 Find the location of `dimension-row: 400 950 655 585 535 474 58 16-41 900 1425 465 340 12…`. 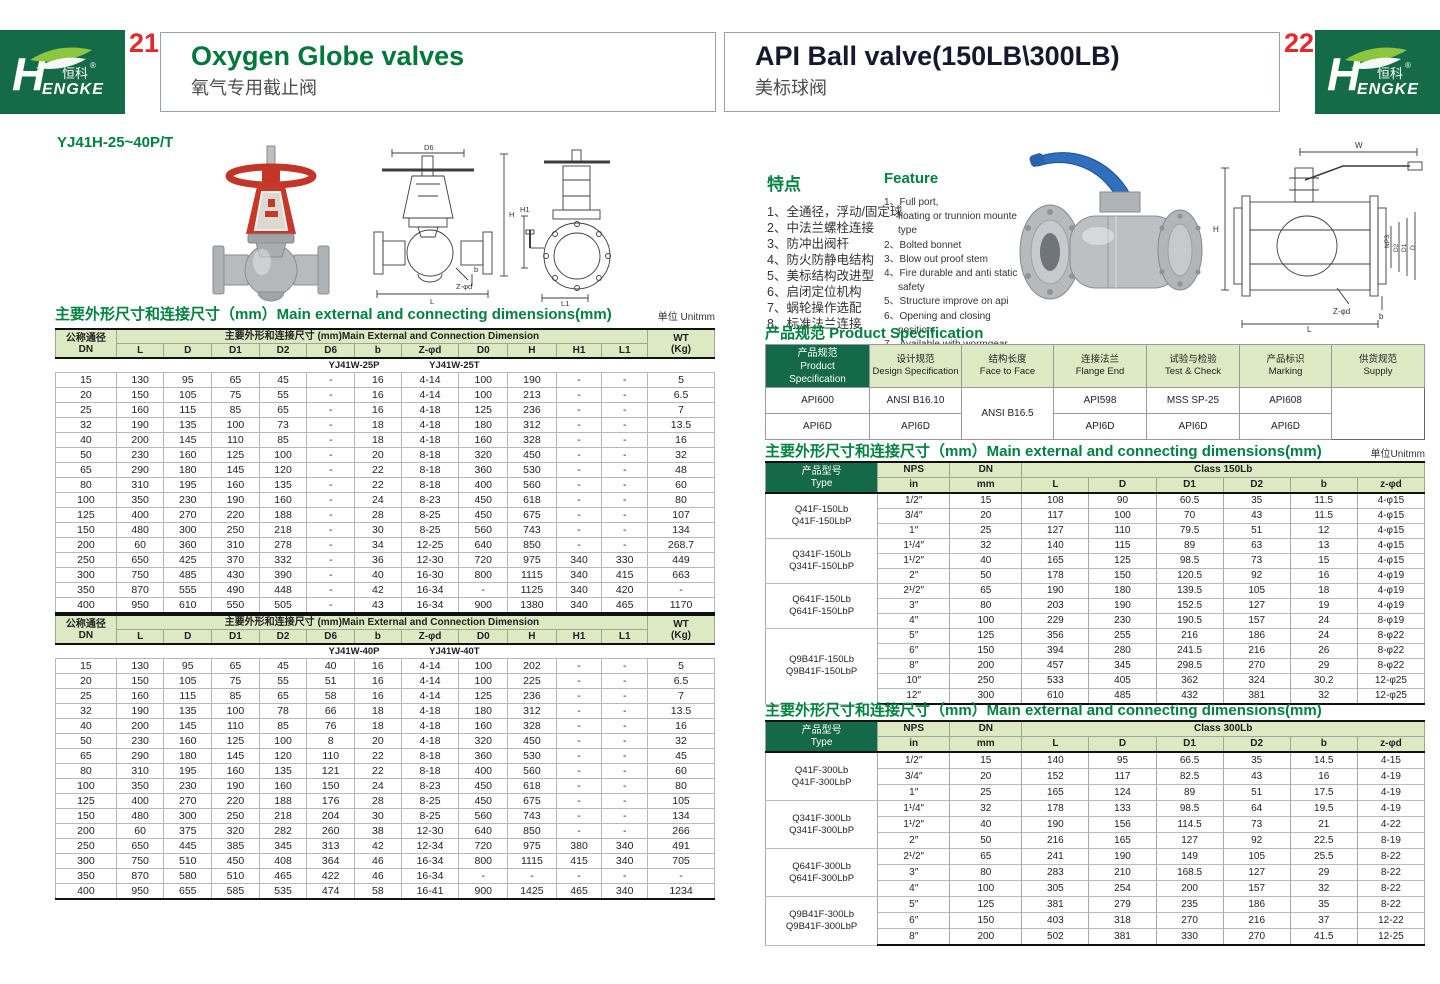

dimension-row: 400 950 655 585 535 474 58 16-41 900 1425 465 340 12… is located at coordinates (385, 891).